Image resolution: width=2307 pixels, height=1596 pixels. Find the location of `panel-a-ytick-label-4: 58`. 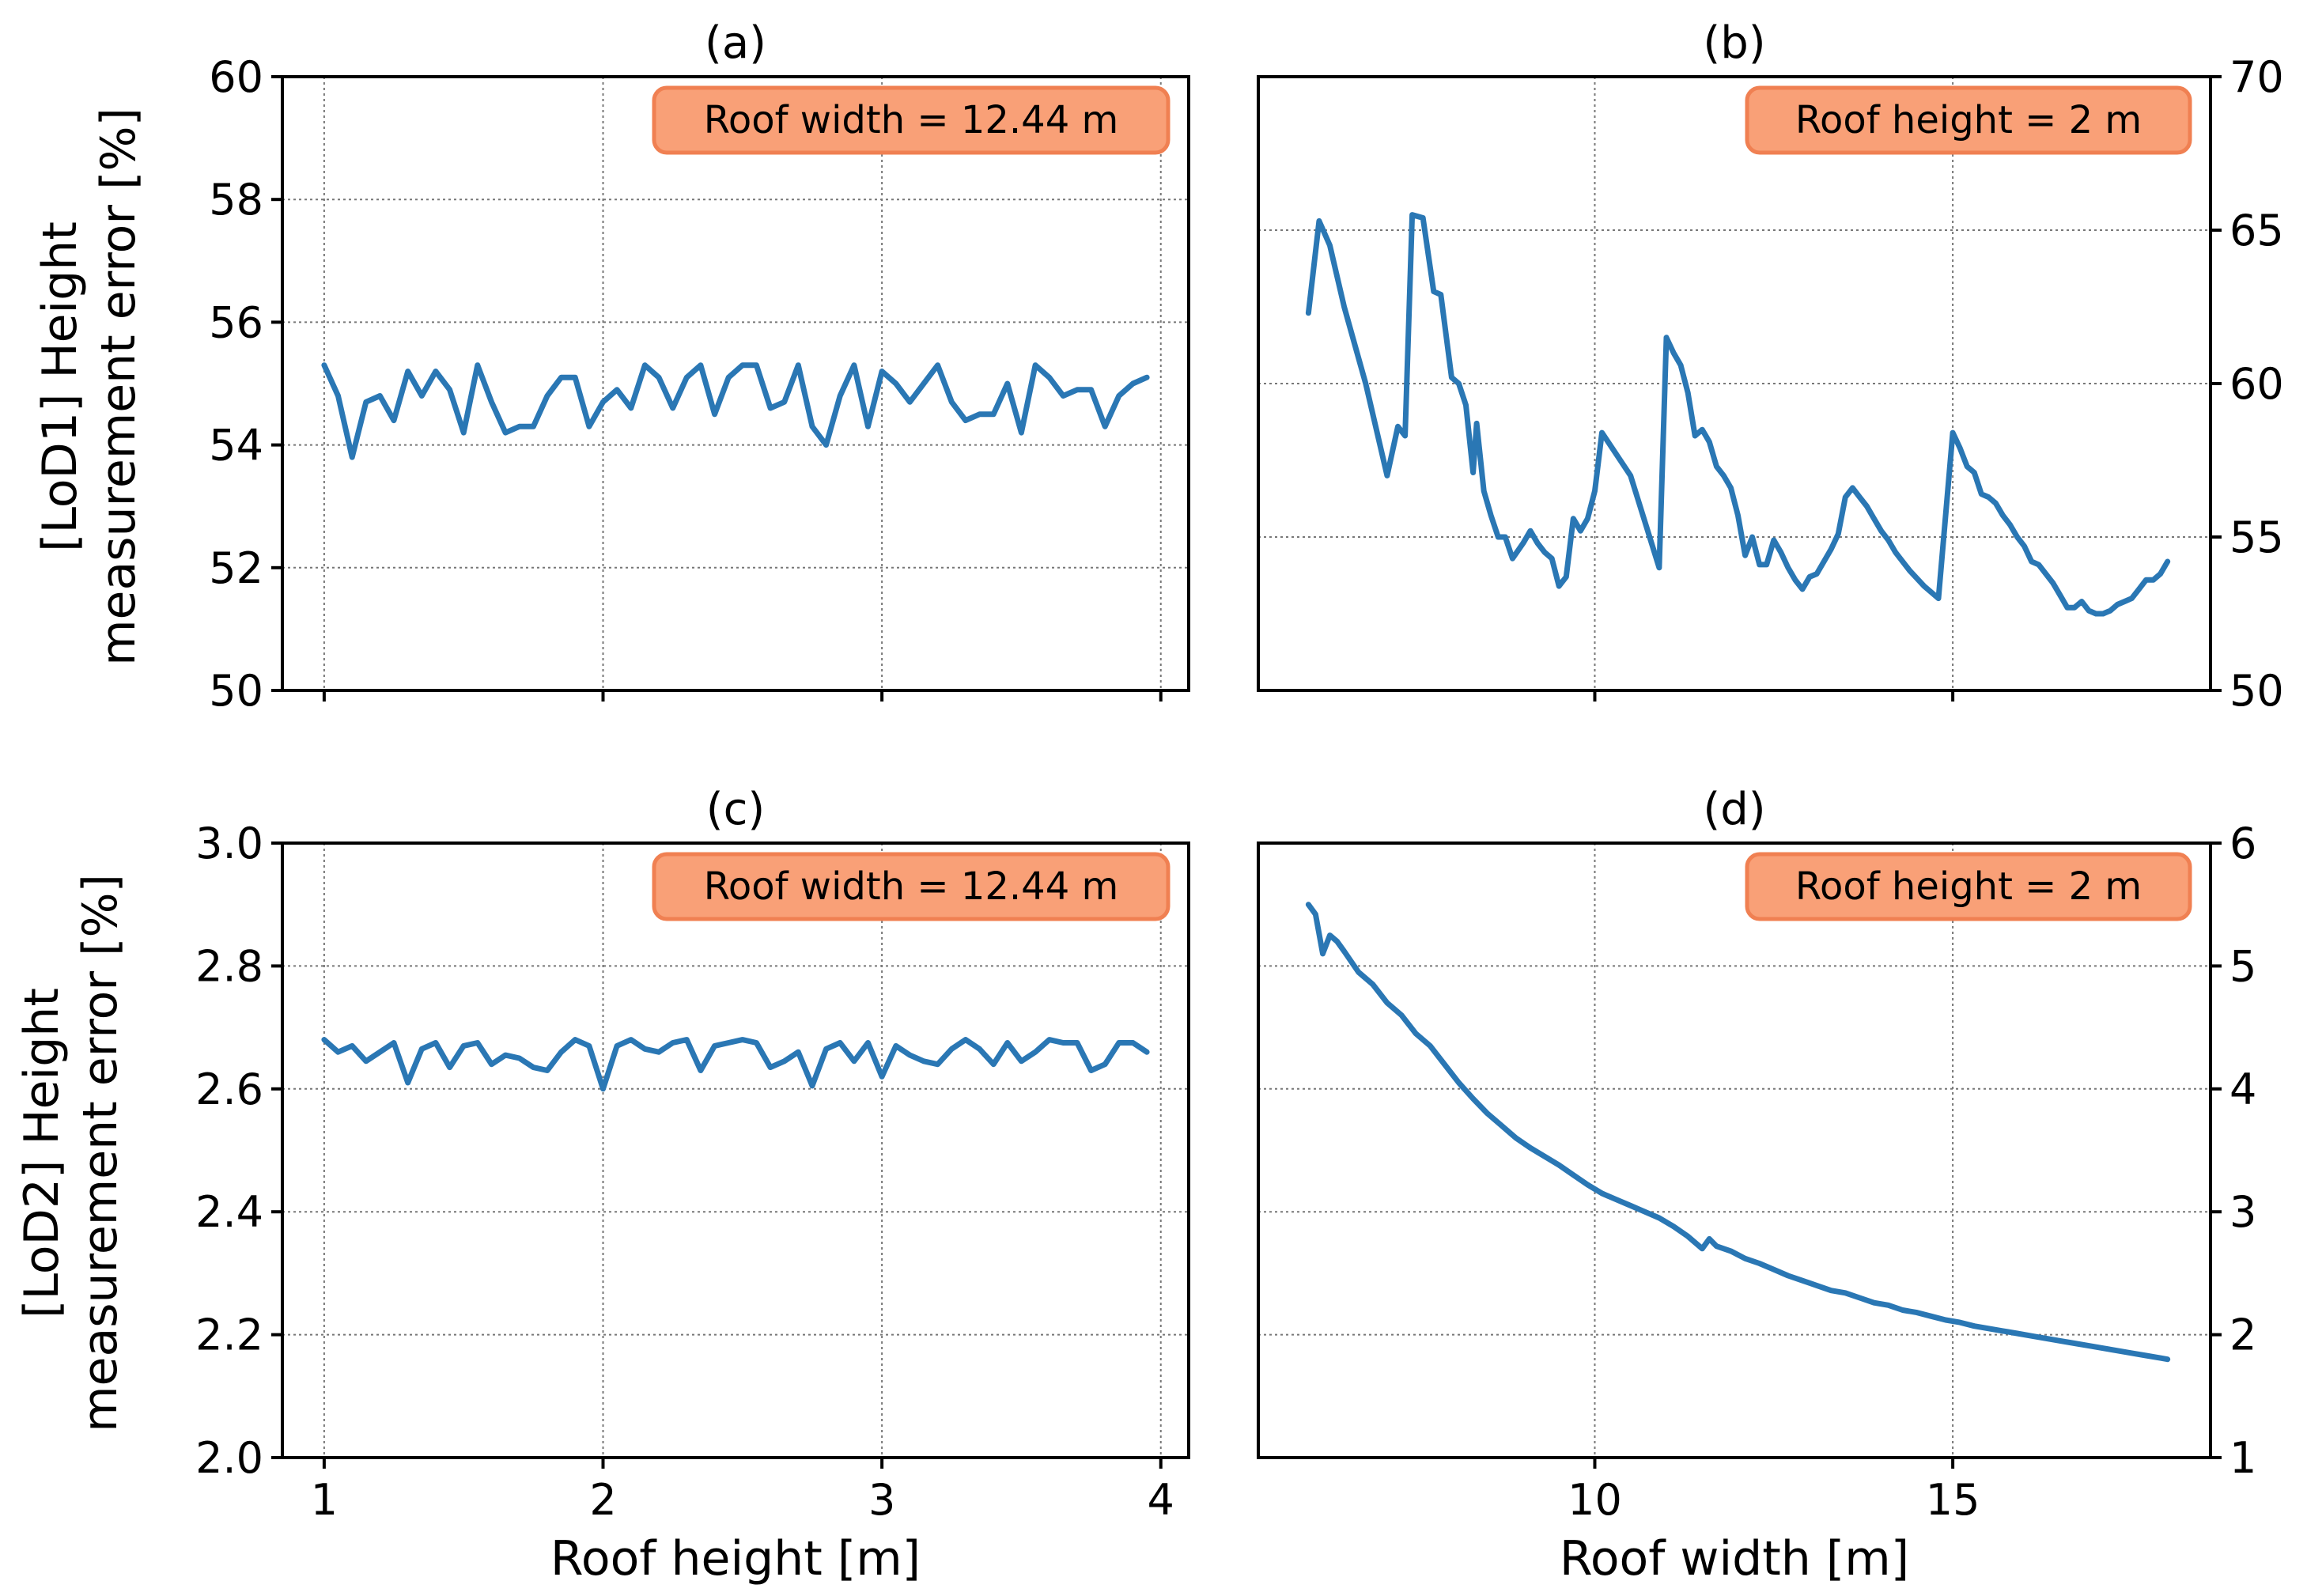

panel-a-ytick-label-4: 58 is located at coordinates (236, 200).